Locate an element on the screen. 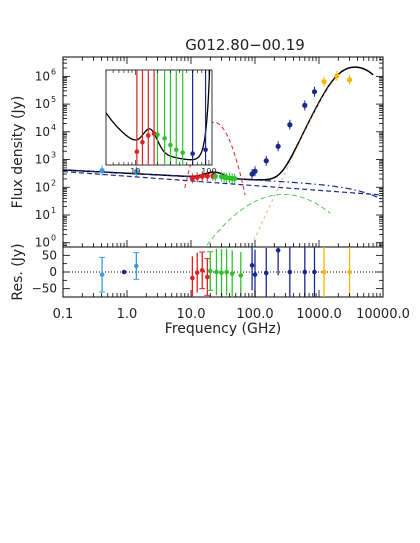 The width and height of the screenshot is (420, 543). x-tick-label: 0.1 is located at coordinates (63, 314).